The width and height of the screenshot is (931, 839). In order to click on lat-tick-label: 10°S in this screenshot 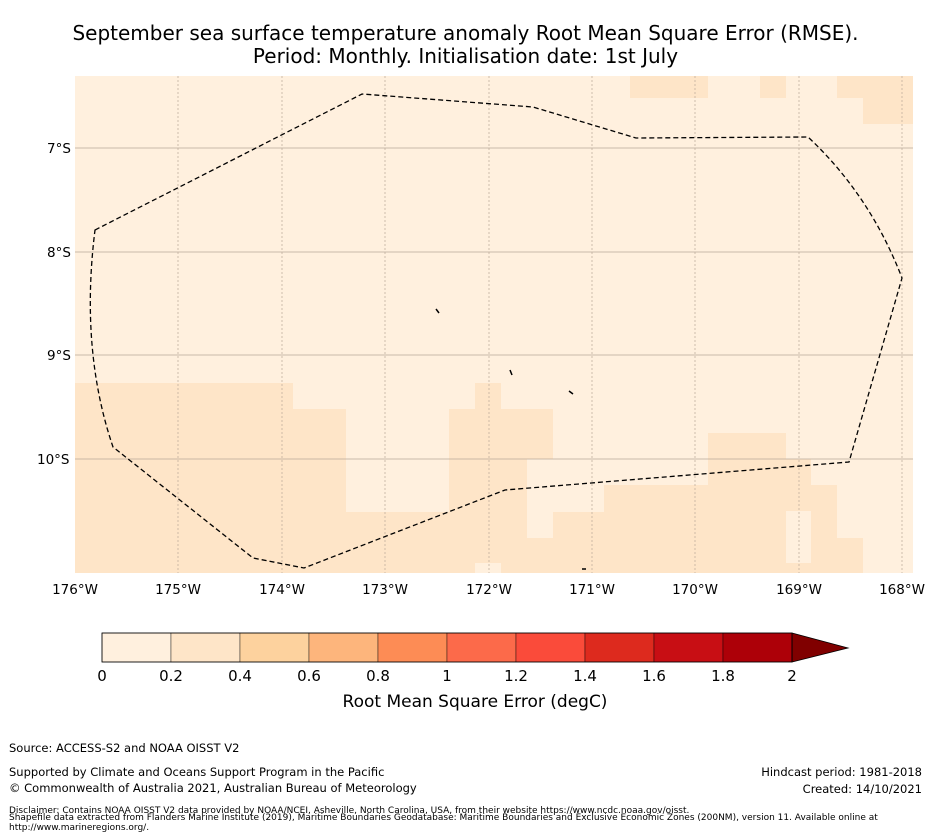, I will do `click(53, 460)`.